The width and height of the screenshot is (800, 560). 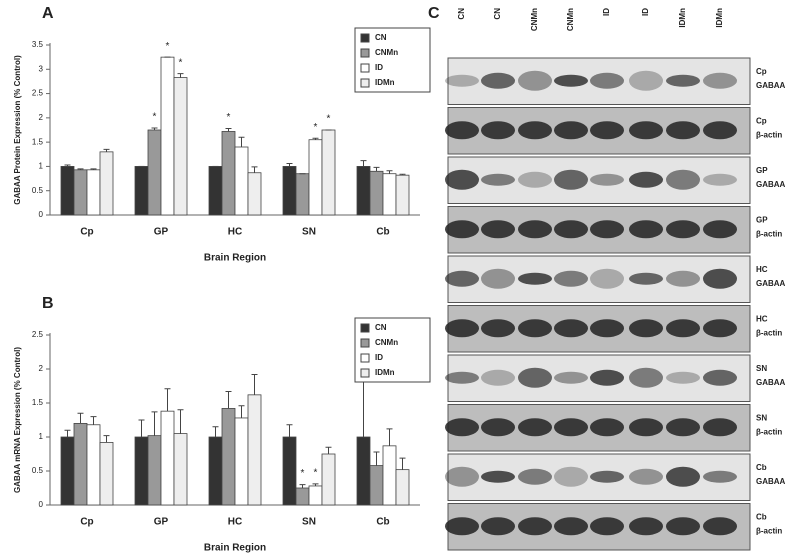 I want to click on lane-label: CN, so click(x=497, y=14).